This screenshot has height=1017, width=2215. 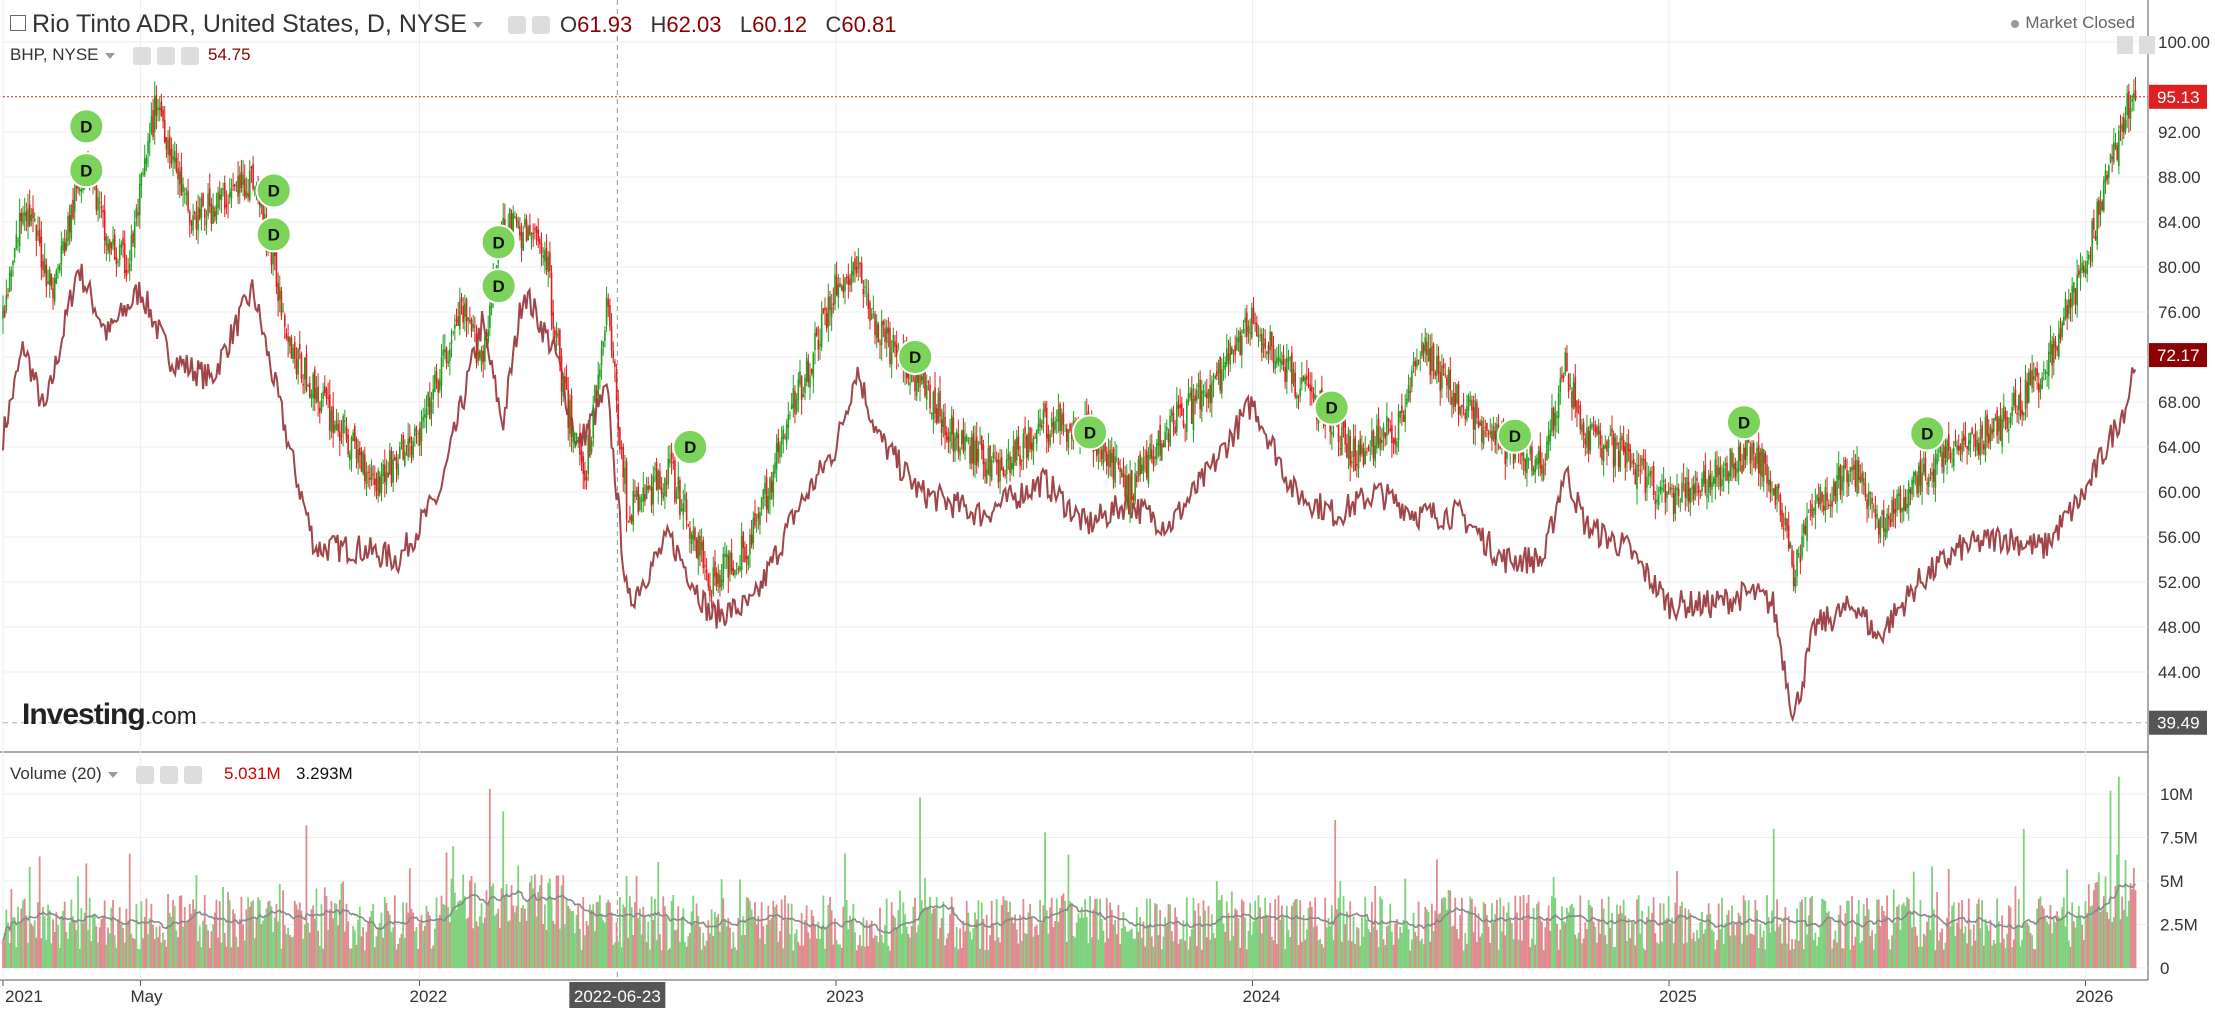 I want to click on compare-legend: BHP, NYSE, so click(x=105, y=55).